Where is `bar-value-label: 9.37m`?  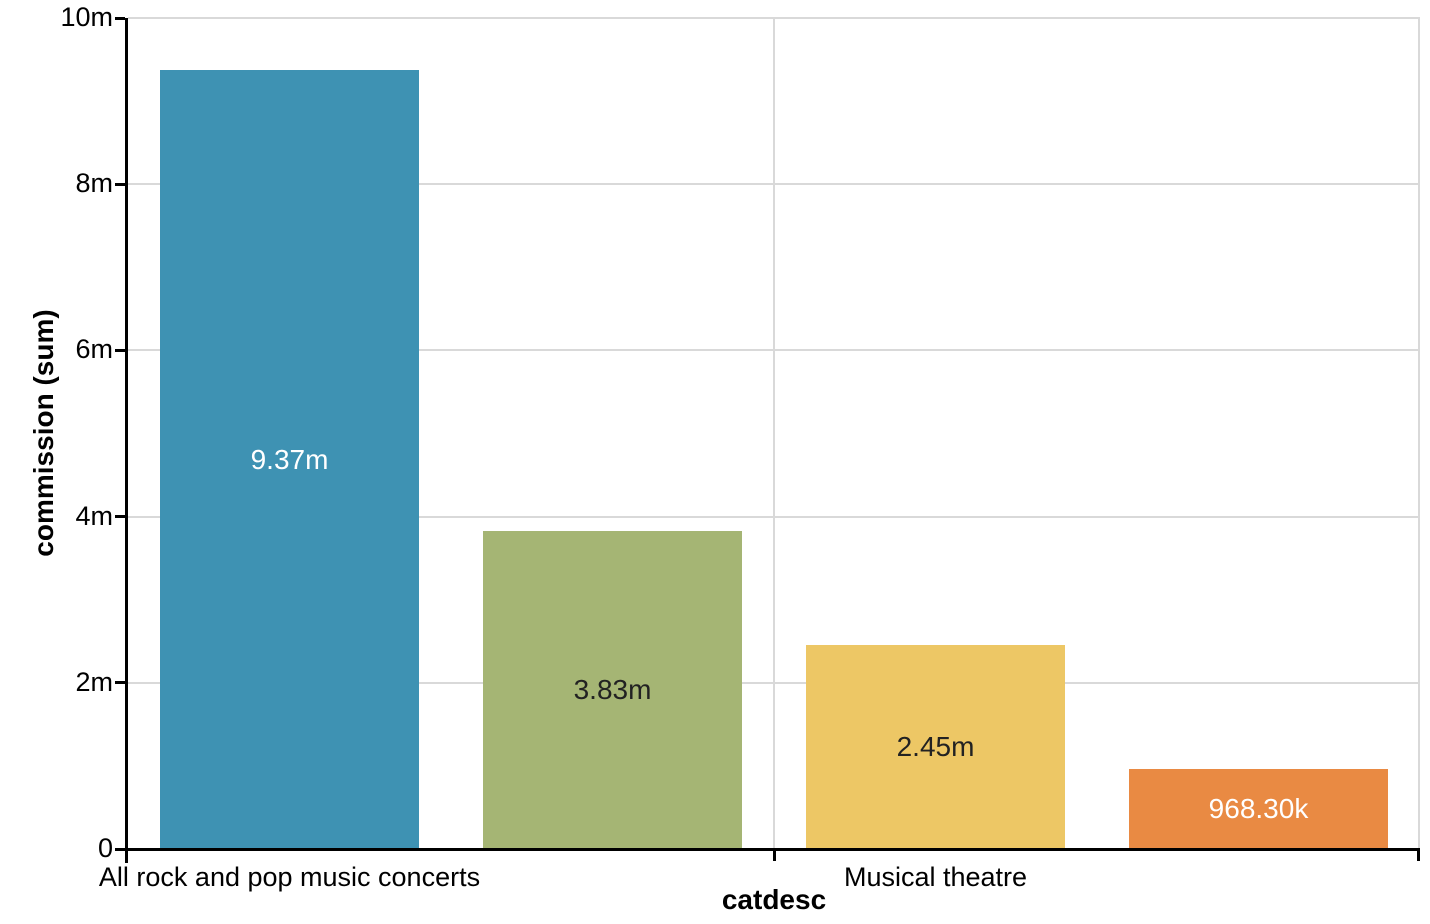 bar-value-label: 9.37m is located at coordinates (289, 459).